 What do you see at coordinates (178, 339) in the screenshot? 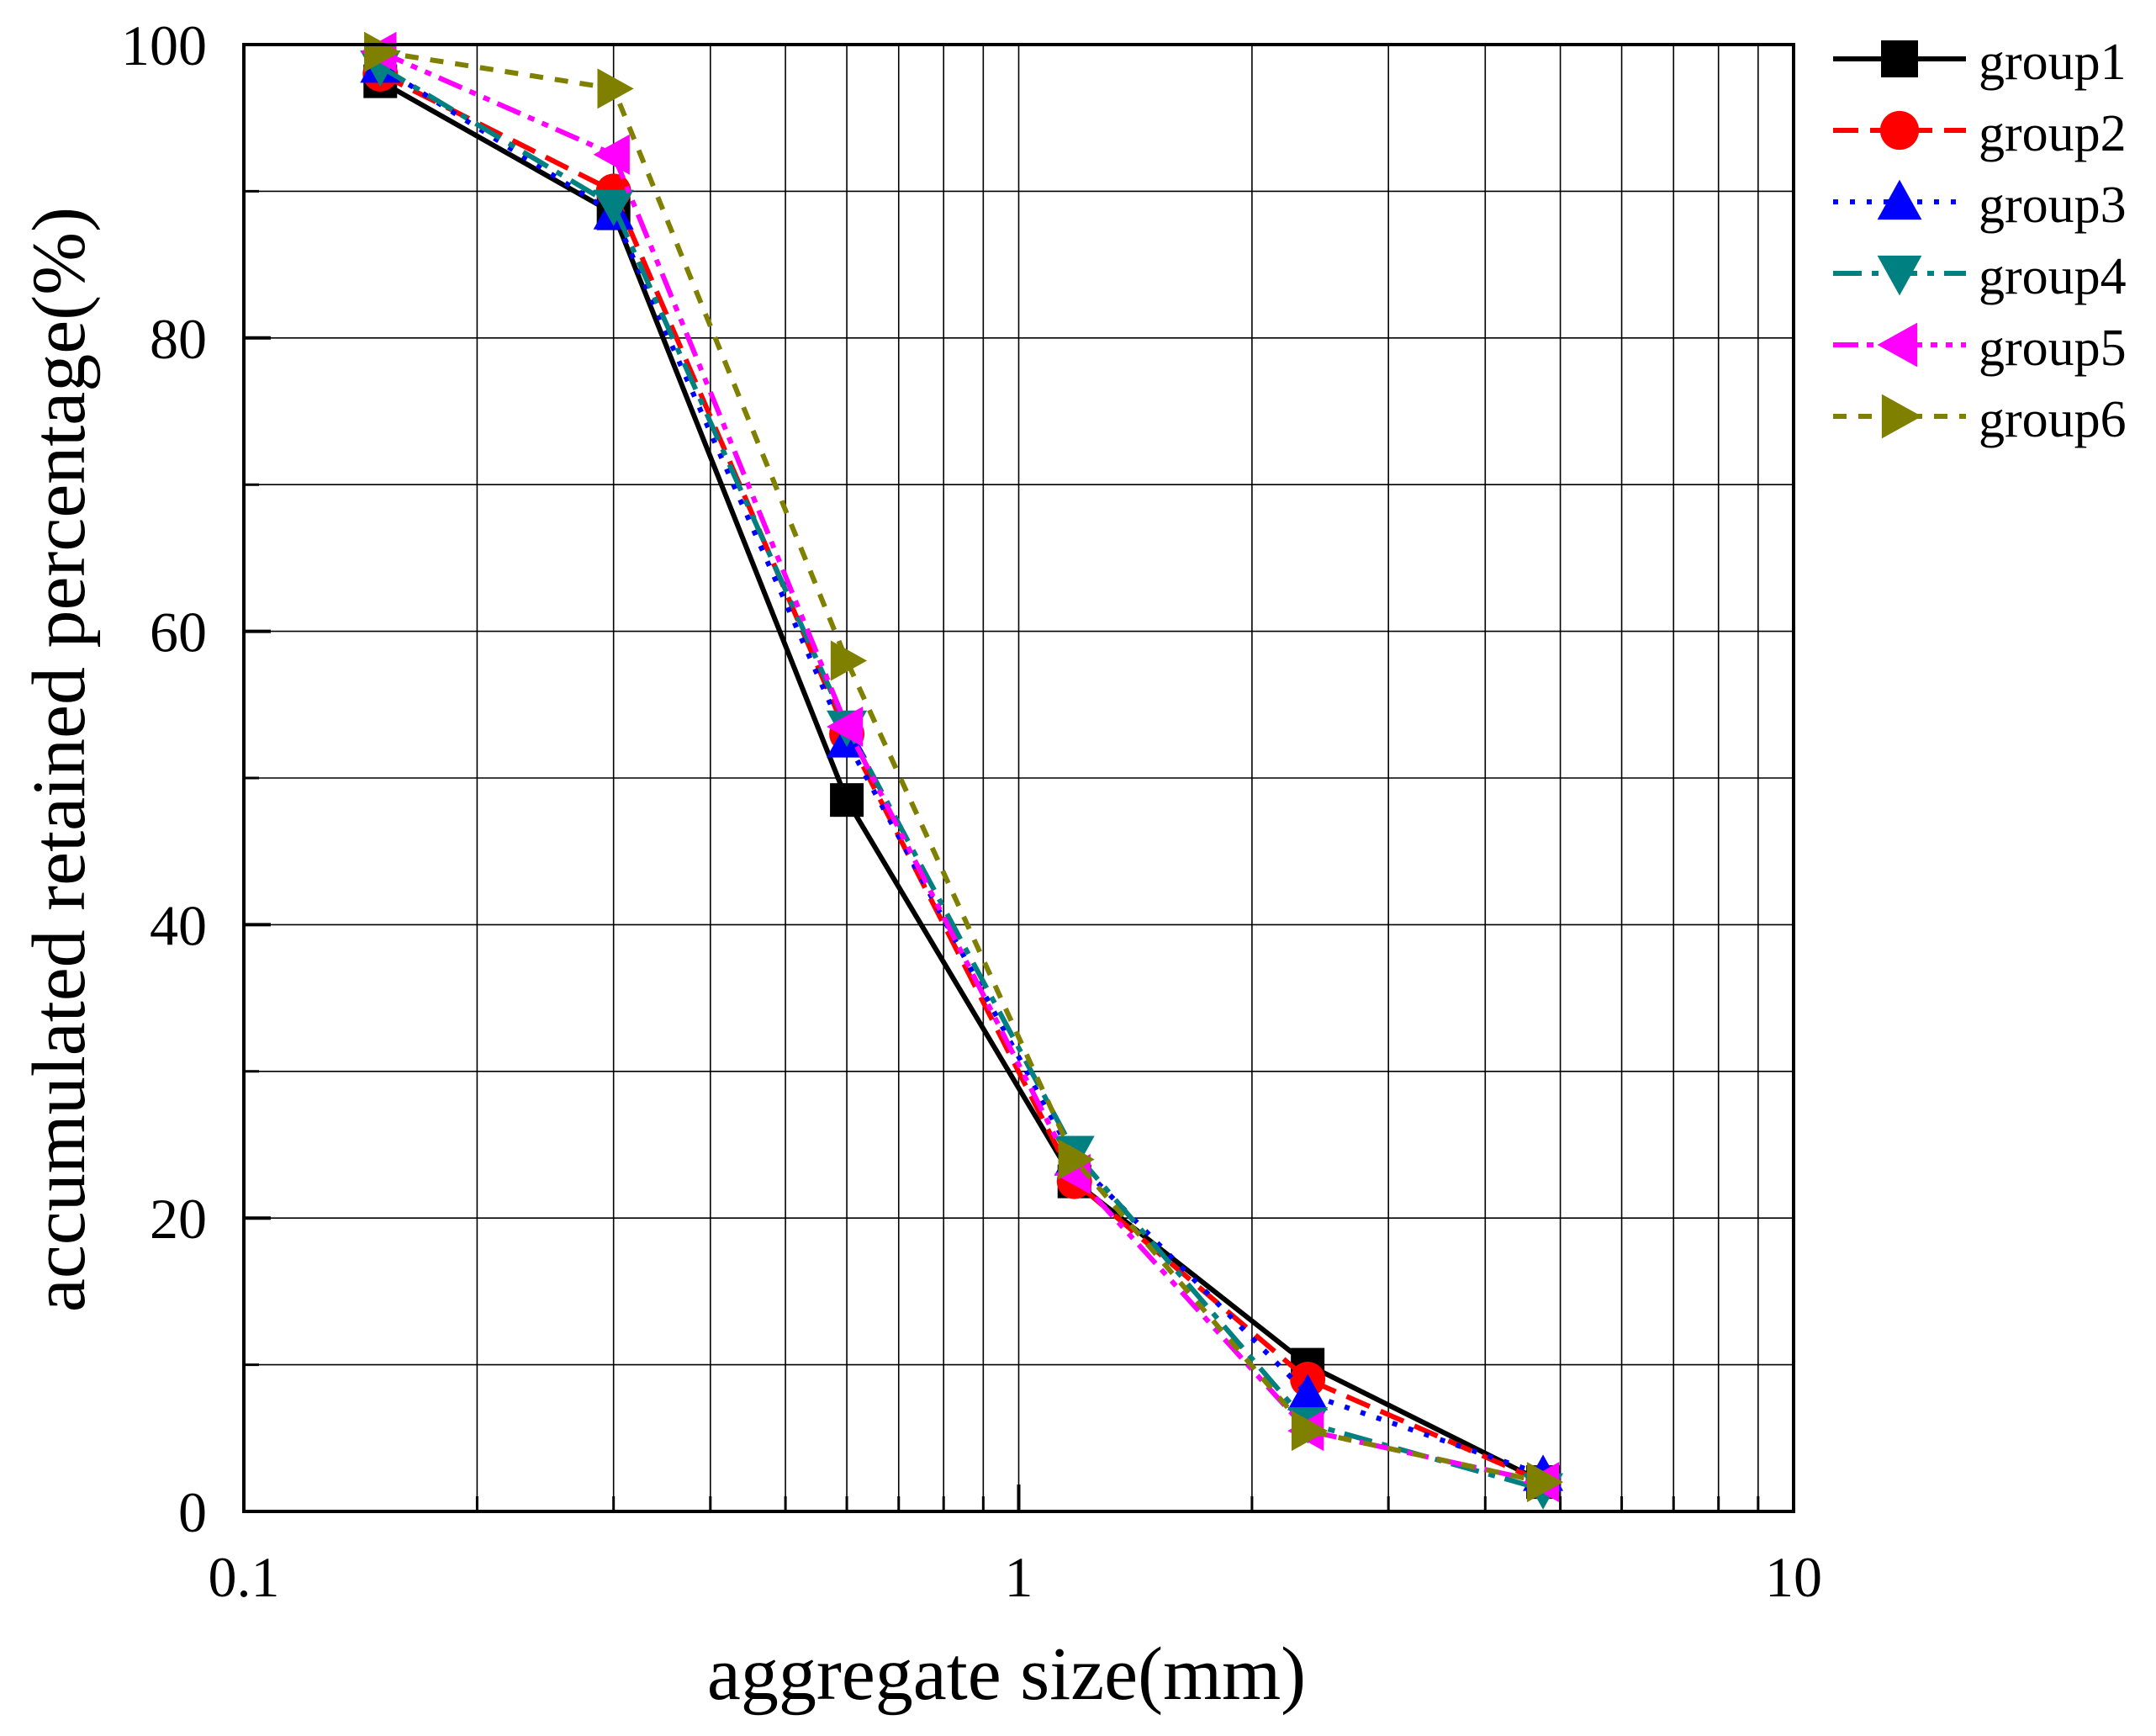
I see `y-tick-label: 80` at bounding box center [178, 339].